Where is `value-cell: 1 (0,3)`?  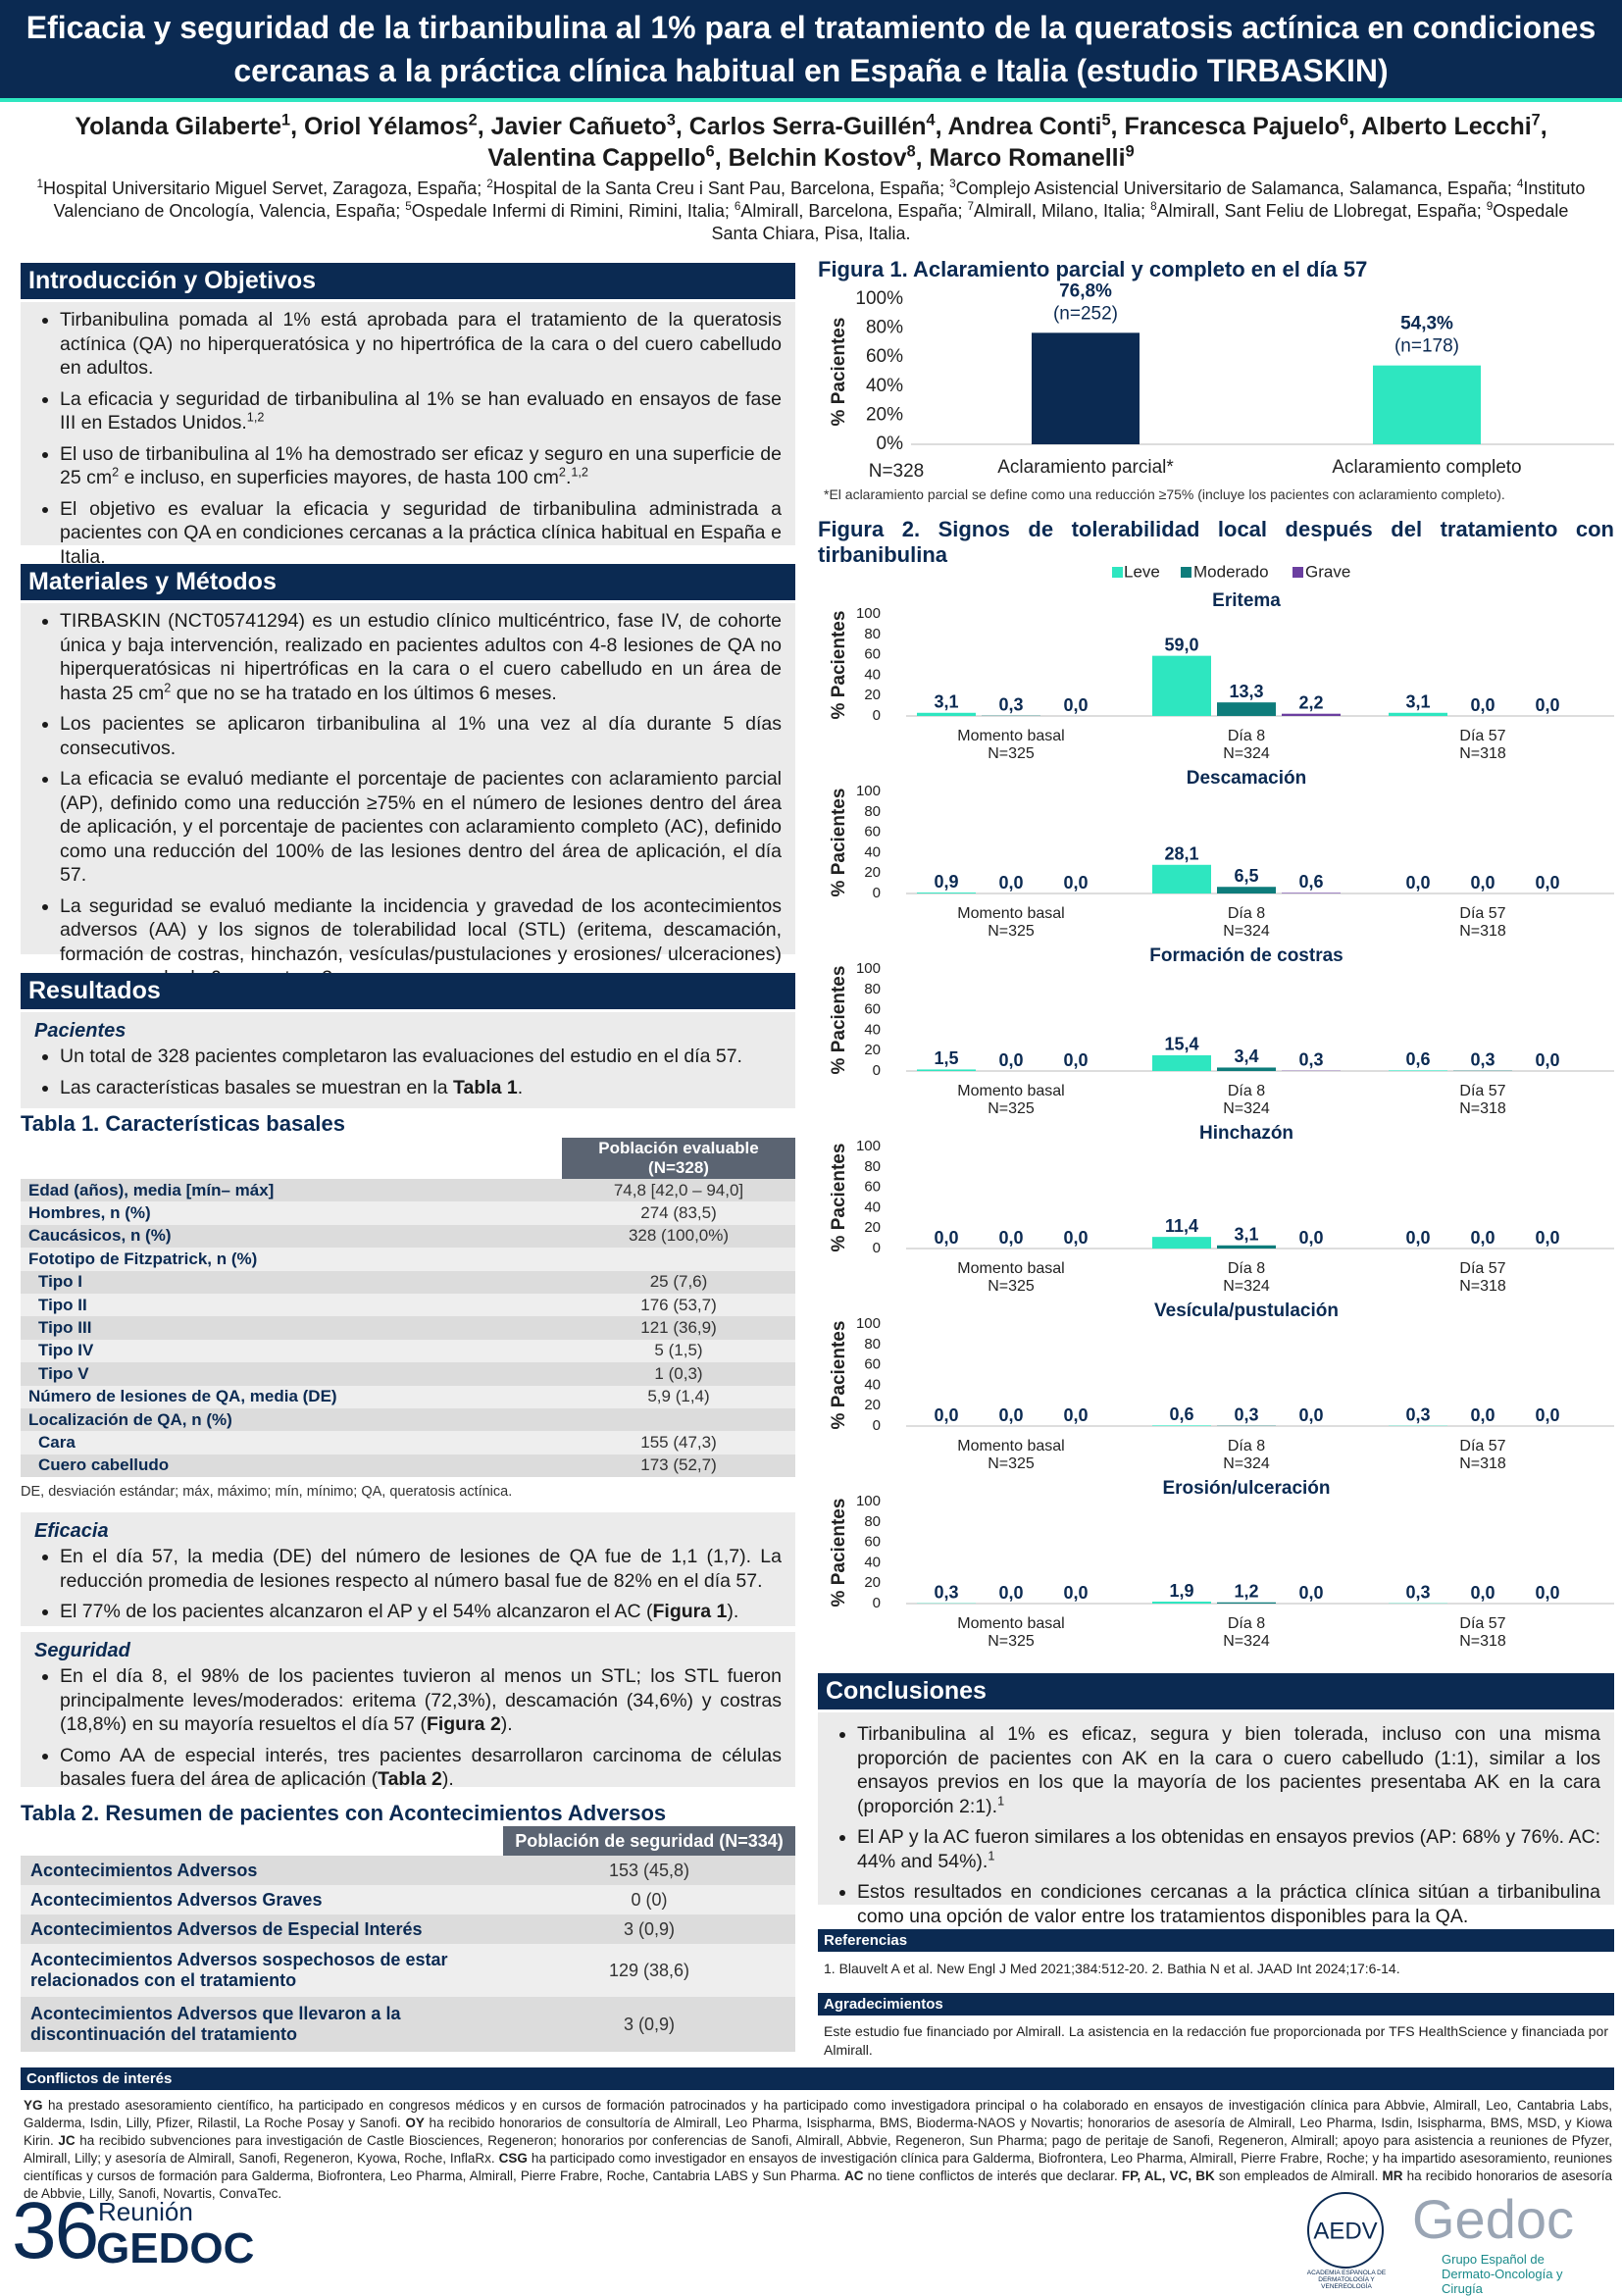 value-cell: 1 (0,3) is located at coordinates (679, 1373).